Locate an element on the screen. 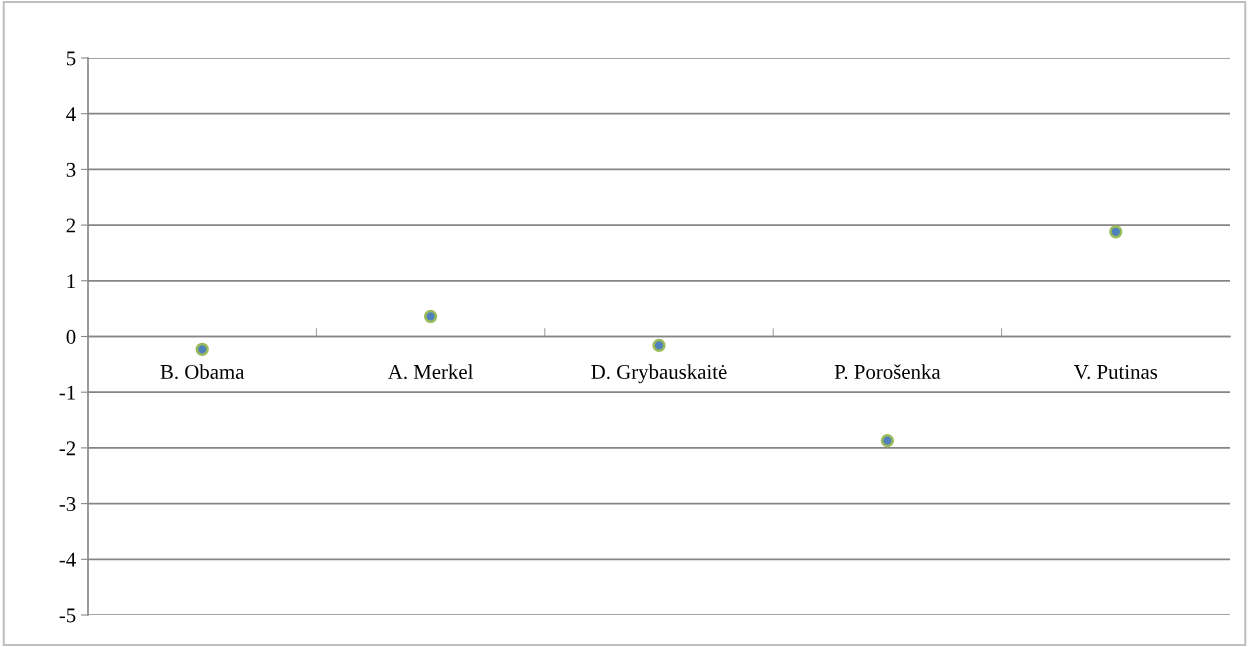 This screenshot has width=1249, height=647. y-tick-label: 2 is located at coordinates (71, 225).